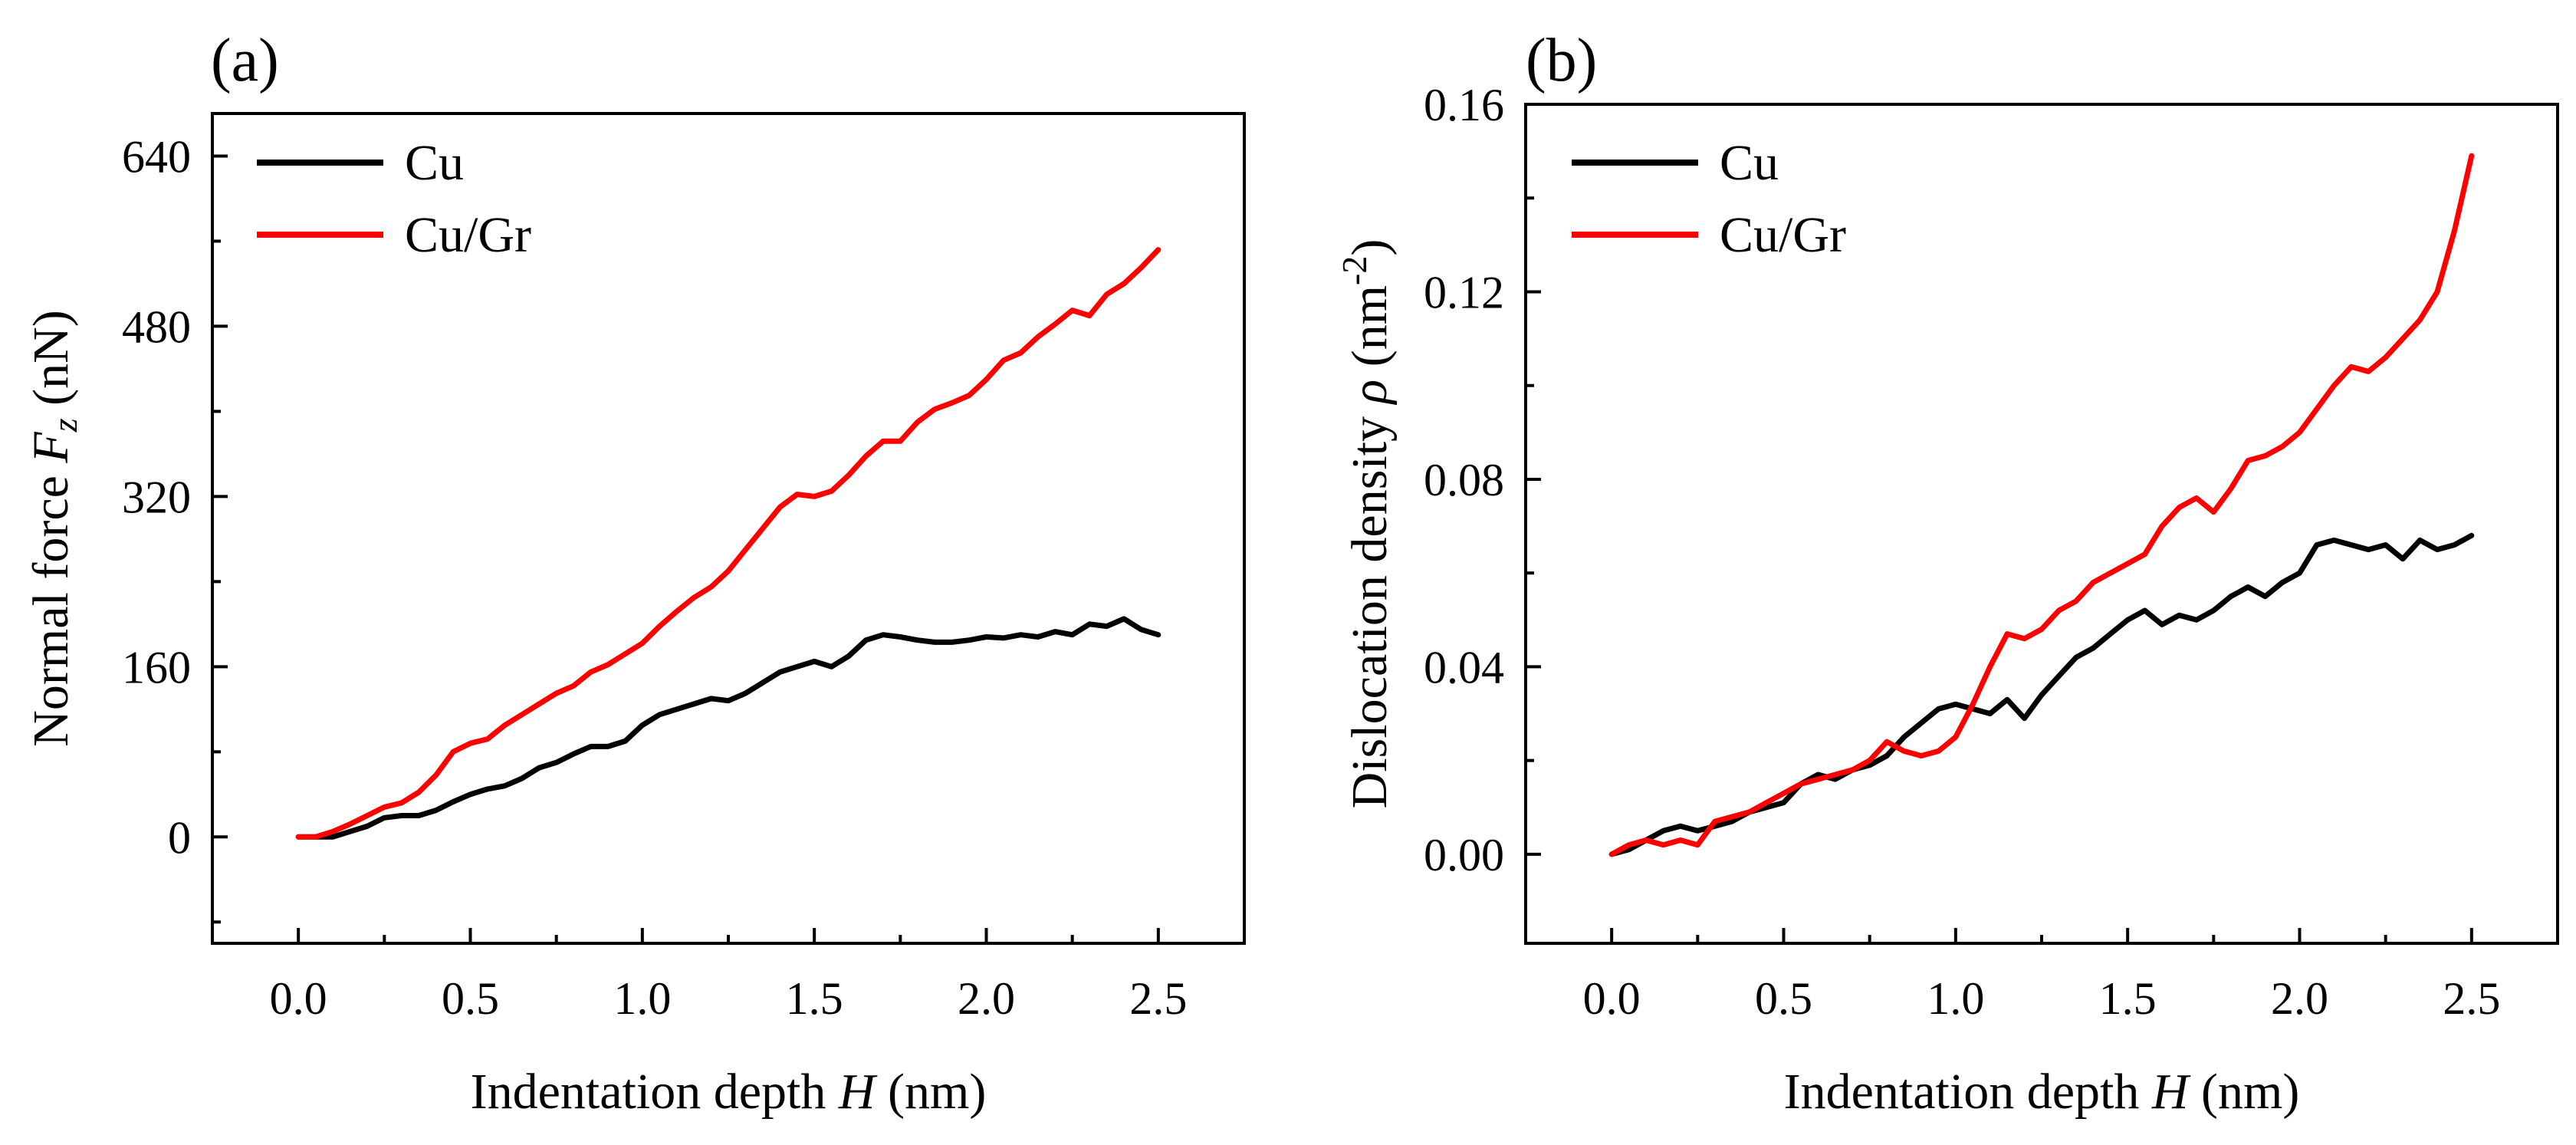 The width and height of the screenshot is (2576, 1145). I want to click on x-tick-label-a-5: 2.5, so click(1158, 998).